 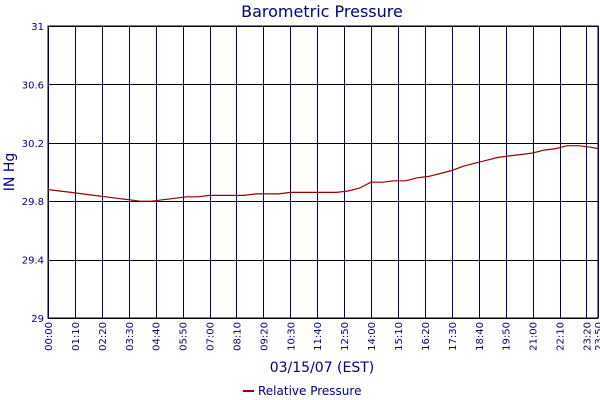 What do you see at coordinates (33, 261) in the screenshot?
I see `y-tick-label: 29.4` at bounding box center [33, 261].